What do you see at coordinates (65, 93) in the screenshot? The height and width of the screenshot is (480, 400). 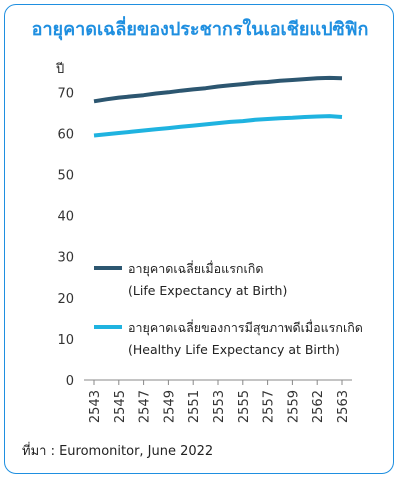 I see `y-tick-label: 70` at bounding box center [65, 93].